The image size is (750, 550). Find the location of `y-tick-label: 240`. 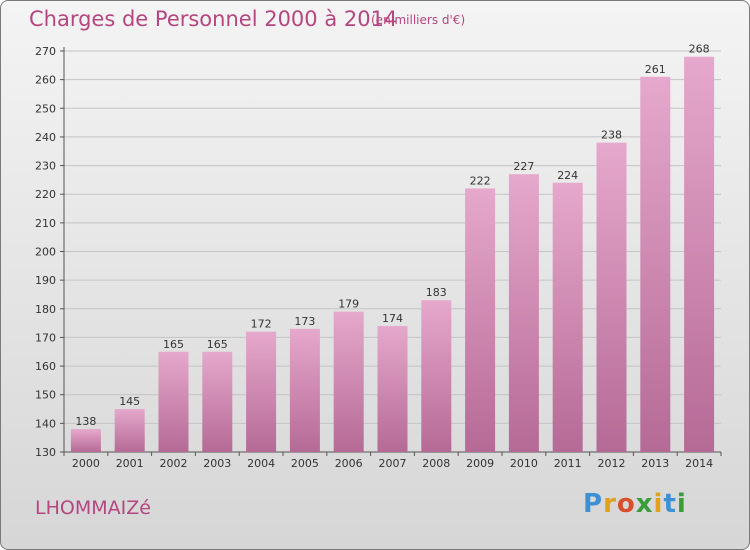

y-tick-label: 240 is located at coordinates (45, 137).